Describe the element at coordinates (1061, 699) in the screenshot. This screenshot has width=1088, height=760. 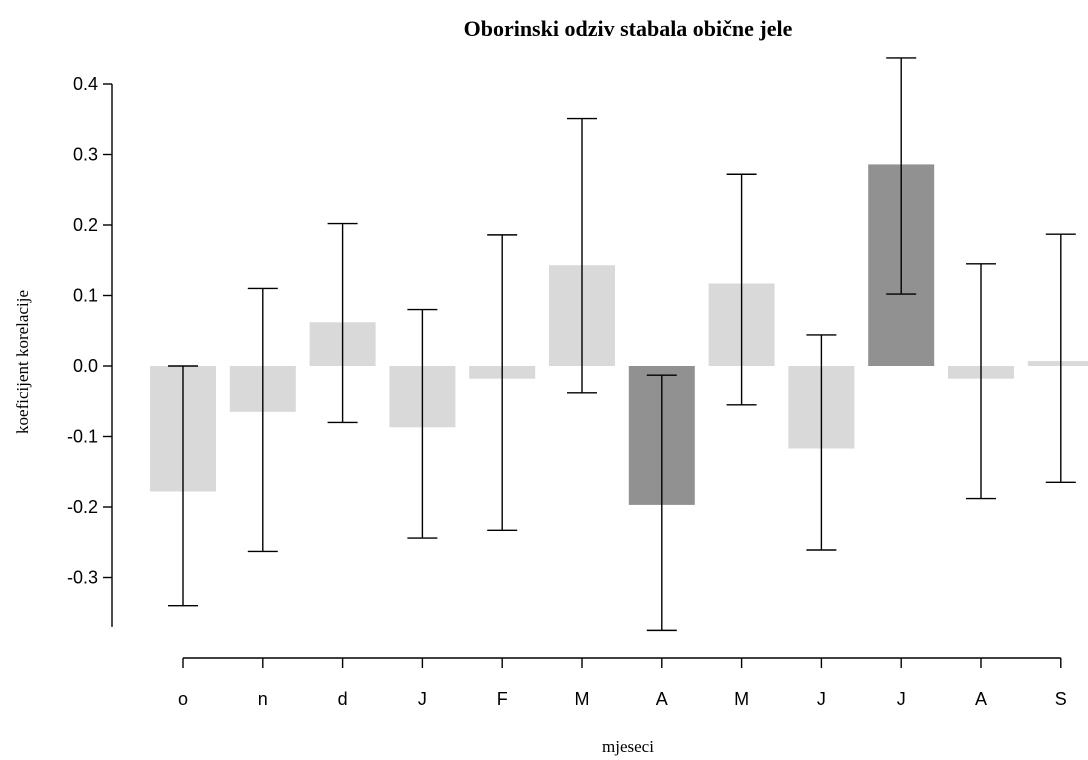
I see `x-tick-label-11: S` at that location.